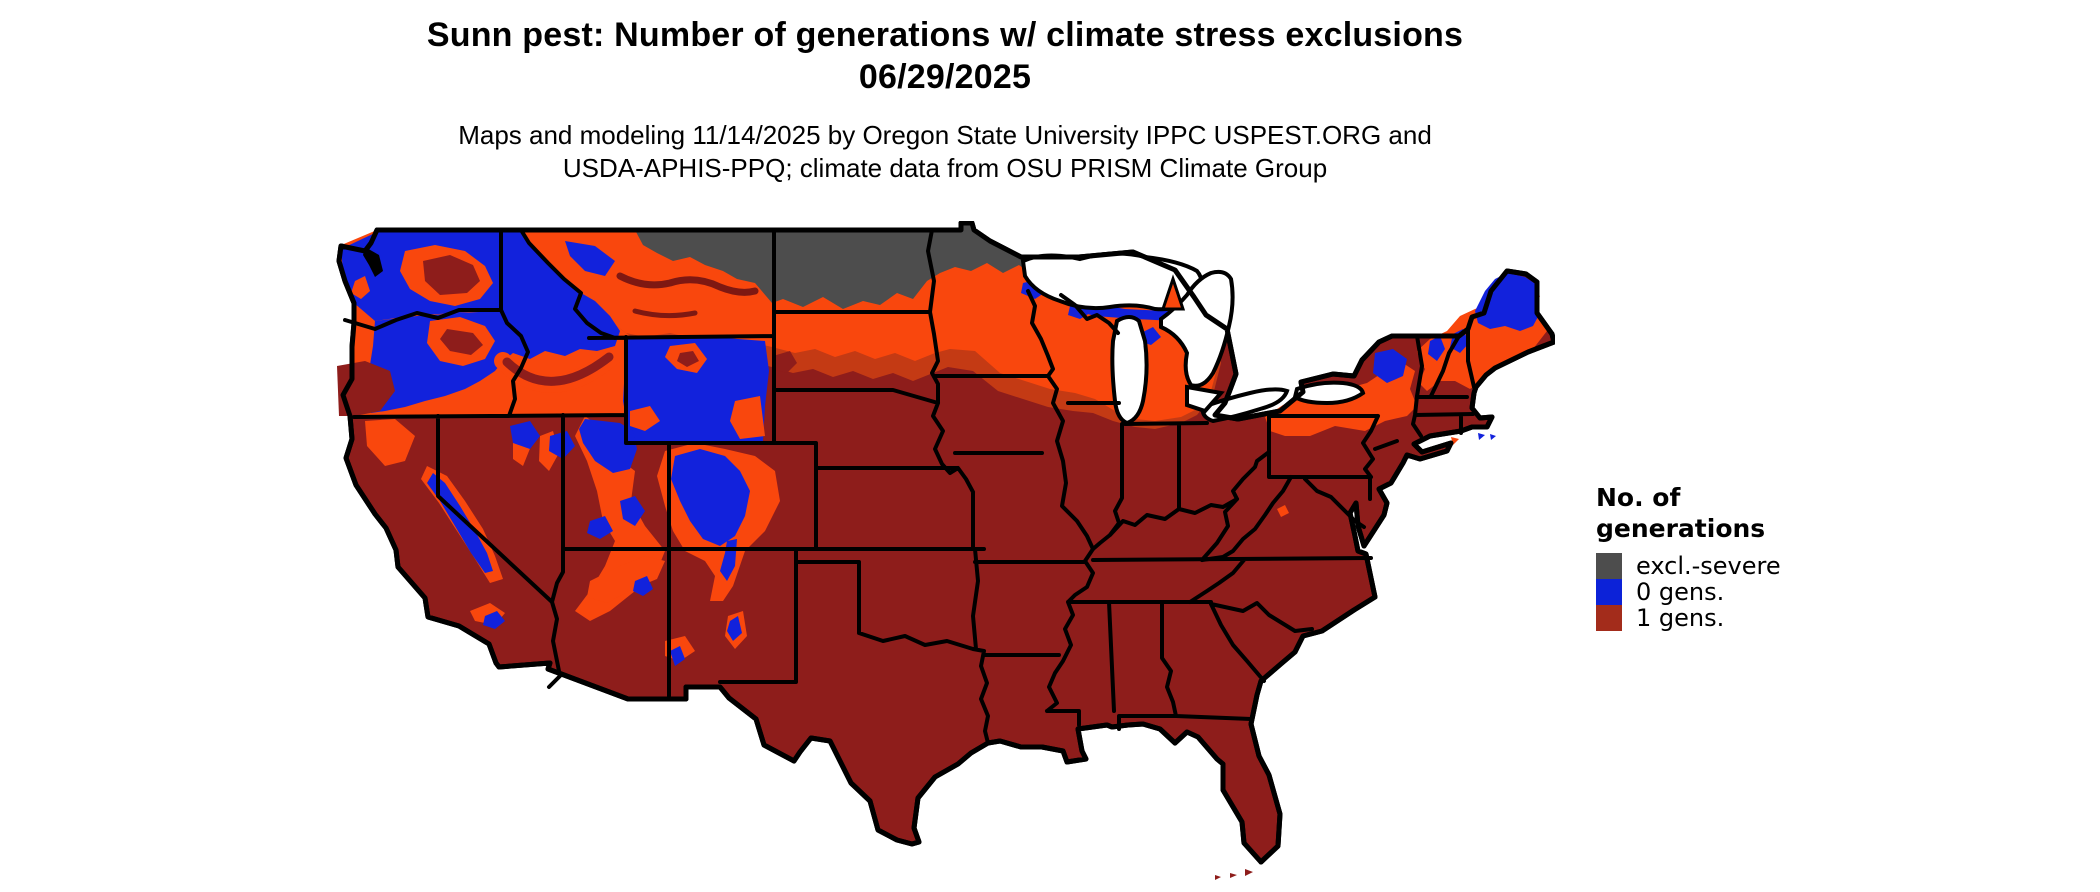 Image resolution: width=2100 pixels, height=892 pixels. What do you see at coordinates (1173, 292) in the screenshot?
I see `keweenaw-peninsula` at bounding box center [1173, 292].